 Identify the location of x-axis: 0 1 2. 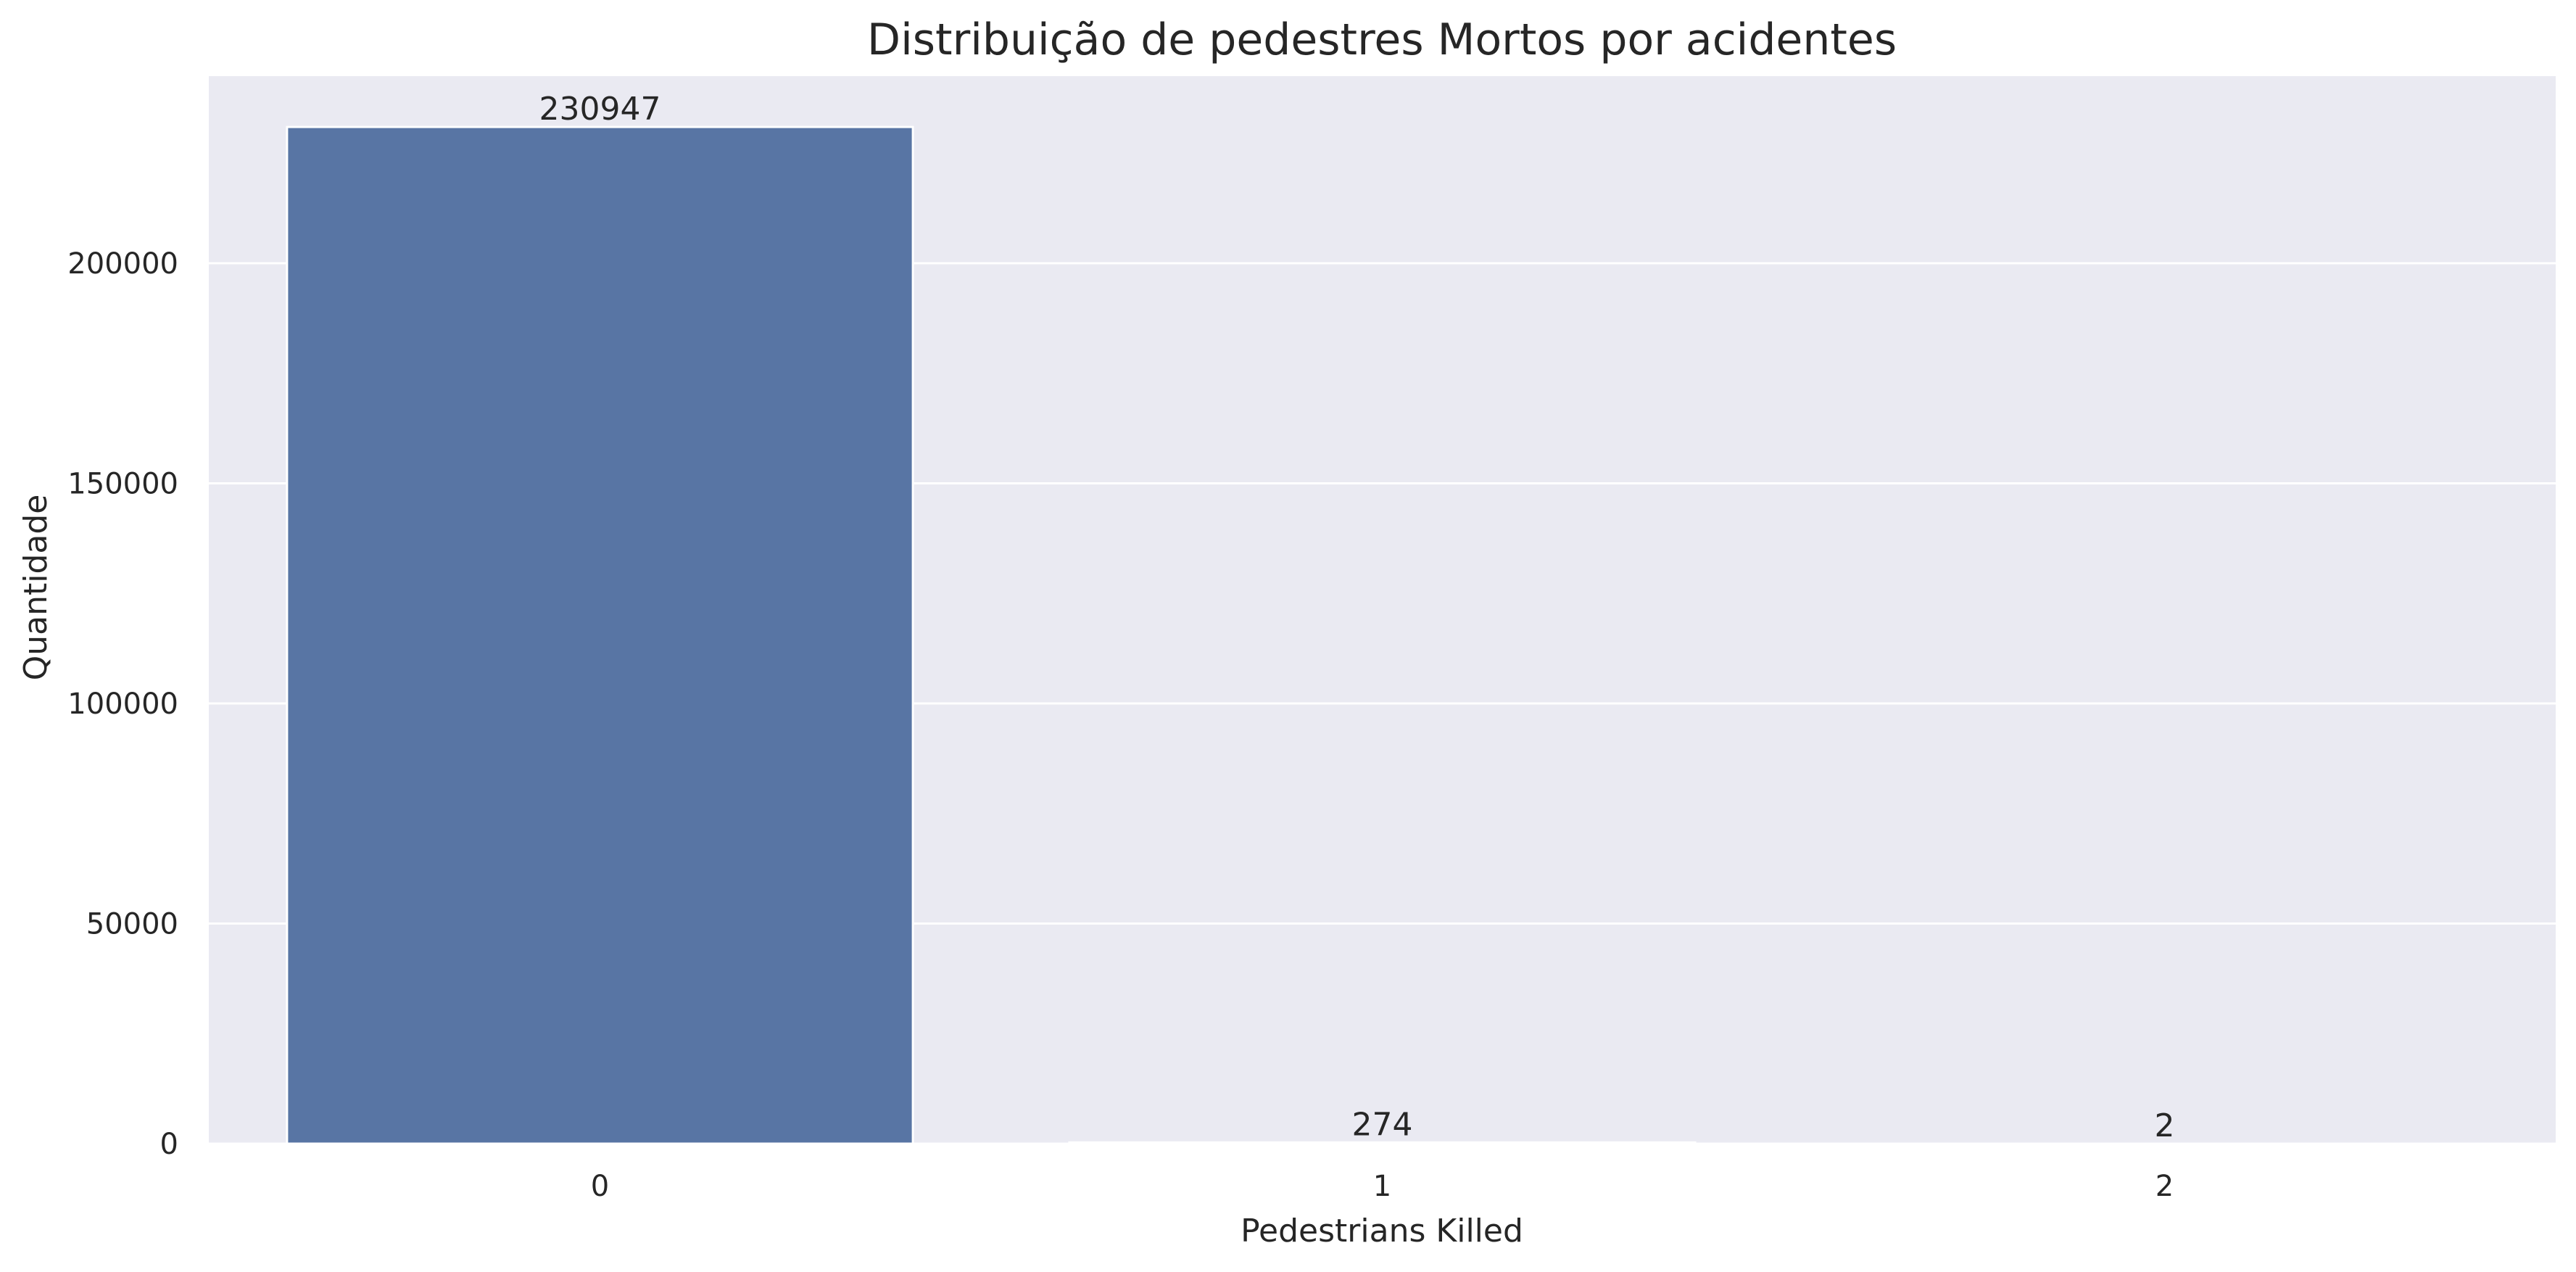
(1383, 1186).